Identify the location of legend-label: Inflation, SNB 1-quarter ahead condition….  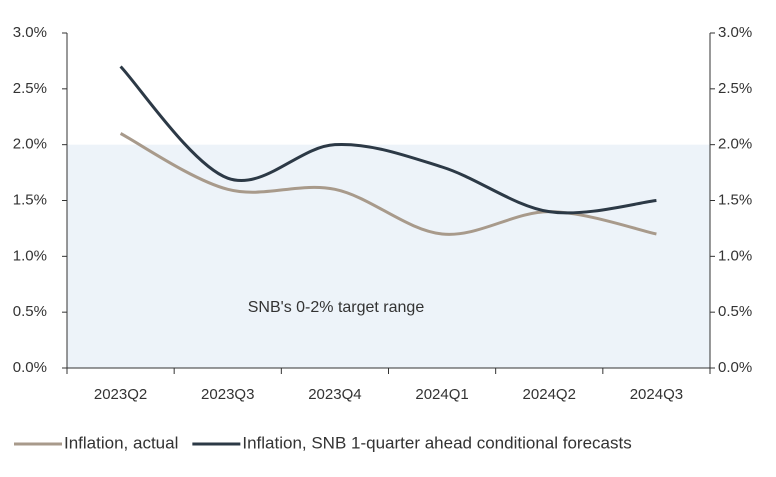
(436, 442).